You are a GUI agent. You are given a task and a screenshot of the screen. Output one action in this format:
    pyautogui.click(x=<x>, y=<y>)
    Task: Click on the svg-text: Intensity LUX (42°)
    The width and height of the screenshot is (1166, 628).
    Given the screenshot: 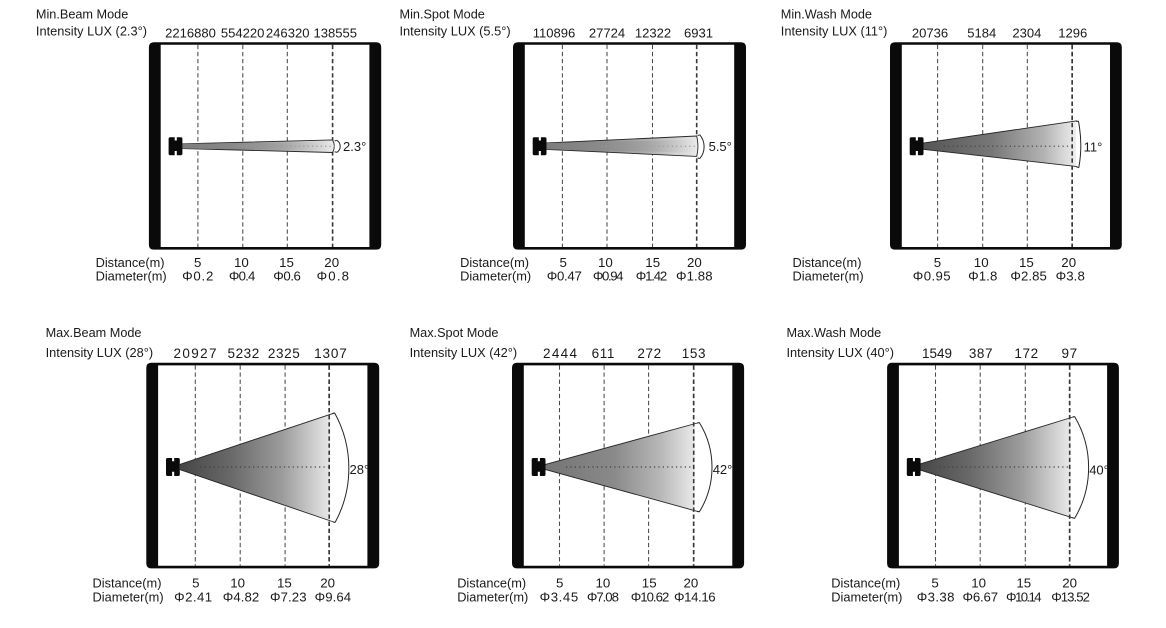 What is the action you would take?
    pyautogui.click(x=464, y=352)
    